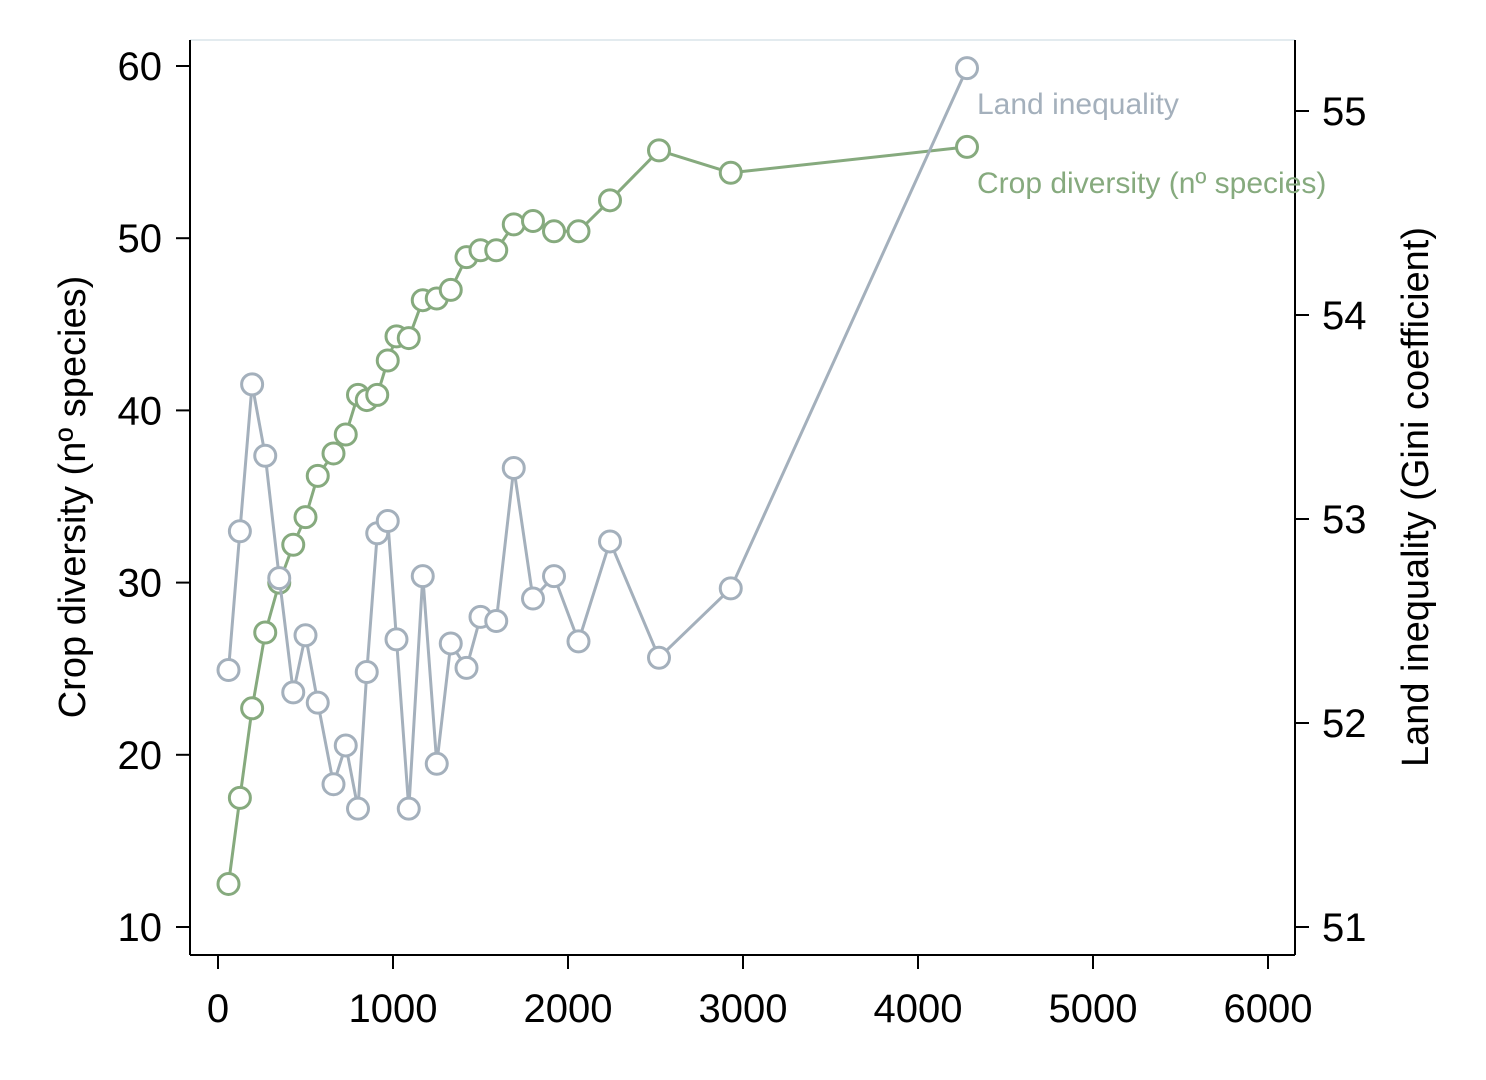 The image size is (1486, 1080). What do you see at coordinates (140, 584) in the screenshot?
I see `y-left-tick-label: 30` at bounding box center [140, 584].